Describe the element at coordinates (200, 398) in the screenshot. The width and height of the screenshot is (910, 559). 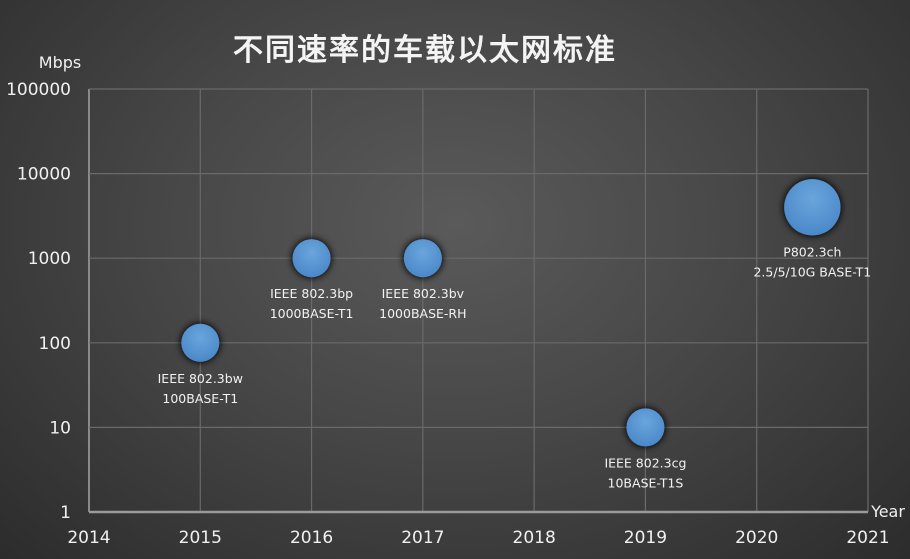
I see `data-label: 100BASE-T1` at that location.